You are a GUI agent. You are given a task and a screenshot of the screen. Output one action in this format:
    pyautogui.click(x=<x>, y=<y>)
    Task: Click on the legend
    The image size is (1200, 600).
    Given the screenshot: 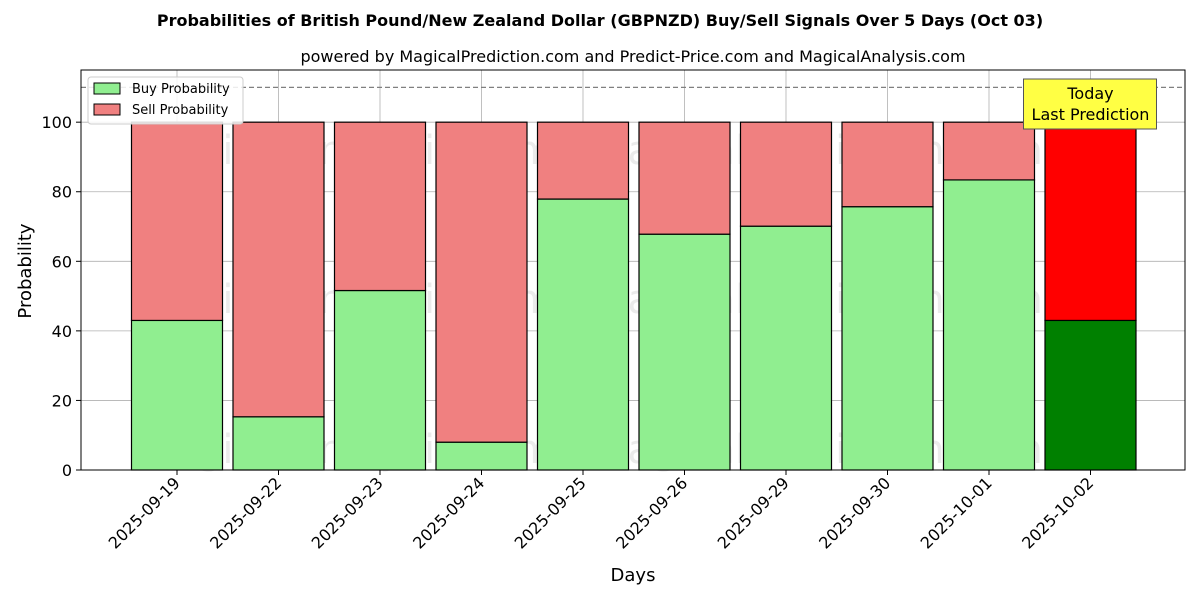 What is the action you would take?
    pyautogui.click(x=165, y=100)
    